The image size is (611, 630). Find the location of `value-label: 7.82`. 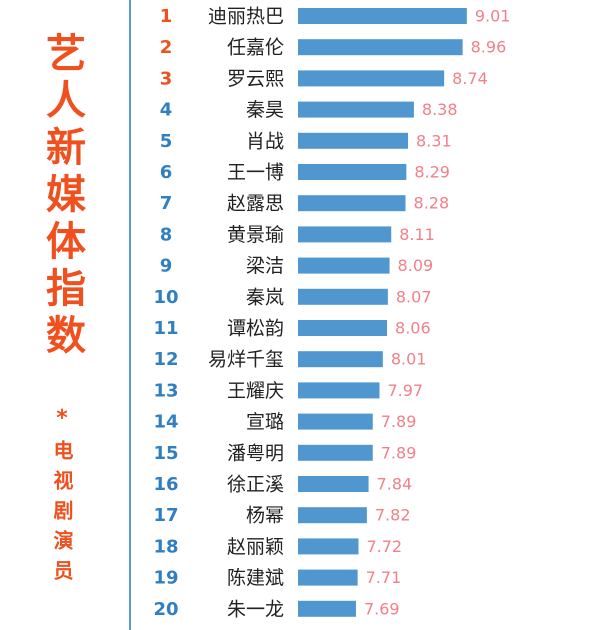

value-label: 7.82 is located at coordinates (393, 515).